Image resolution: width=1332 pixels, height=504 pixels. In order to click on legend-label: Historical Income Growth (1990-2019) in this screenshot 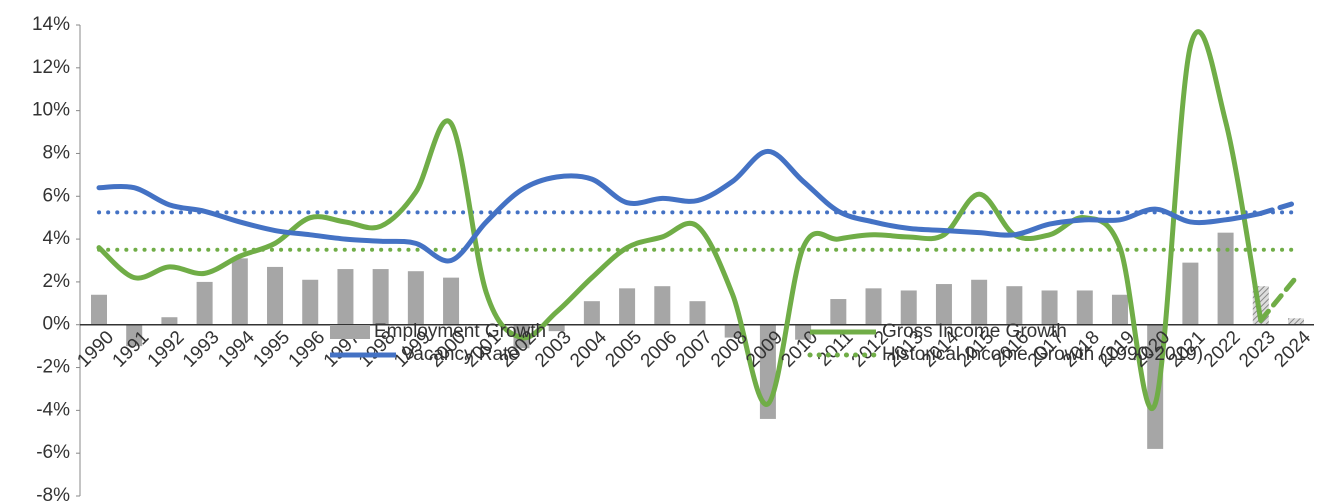, I will do `click(1042, 354)`.